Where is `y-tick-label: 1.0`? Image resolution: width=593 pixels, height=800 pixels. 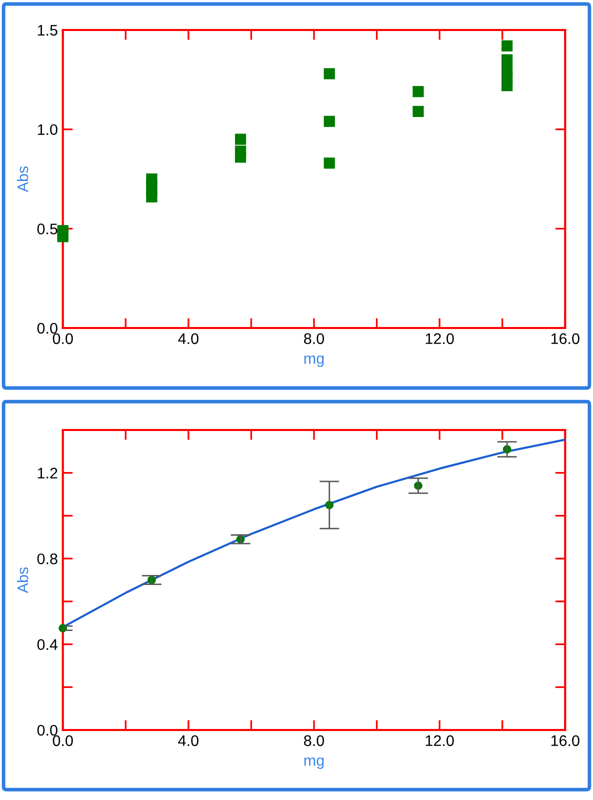 y-tick-label: 1.0 is located at coordinates (48, 130).